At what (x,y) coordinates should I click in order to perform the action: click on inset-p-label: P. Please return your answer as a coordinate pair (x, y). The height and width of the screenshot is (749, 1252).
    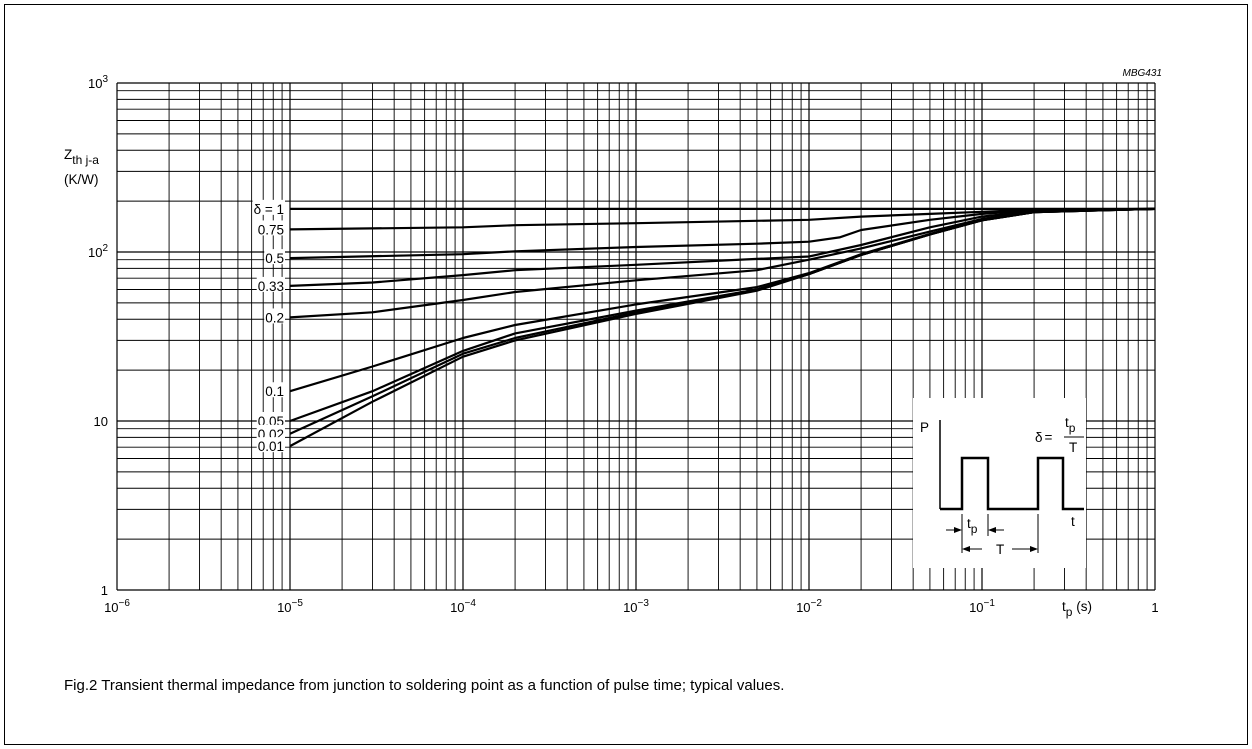
    Looking at the image, I should click on (924, 427).